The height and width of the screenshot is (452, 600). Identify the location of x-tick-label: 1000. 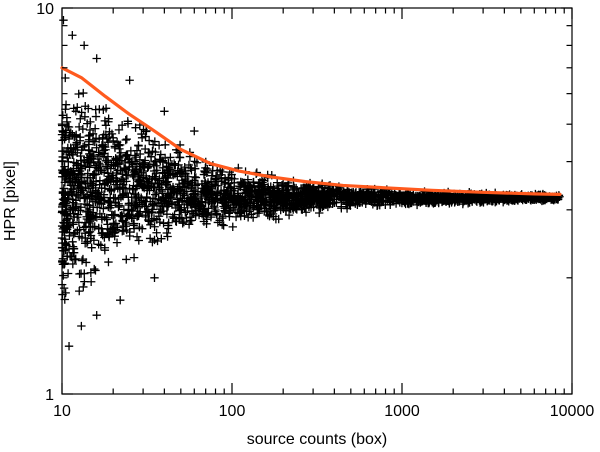
(402, 411).